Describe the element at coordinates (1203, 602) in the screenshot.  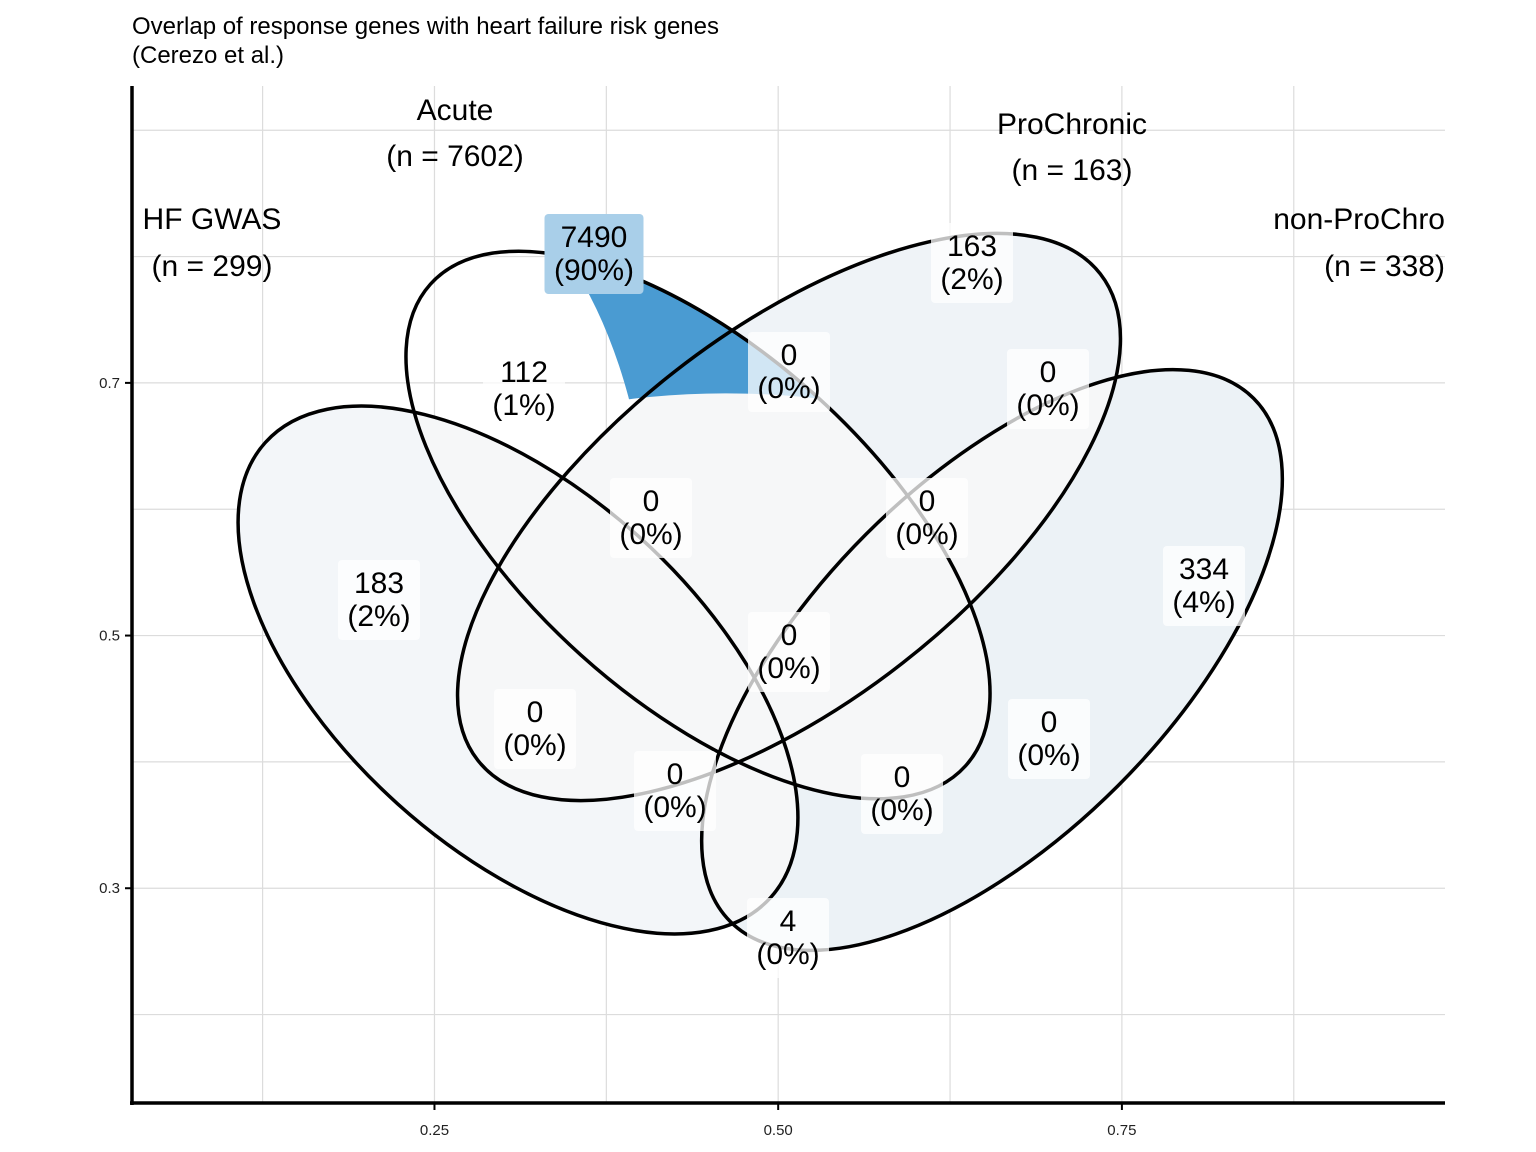
I see `region-percent-label: (4%)` at that location.